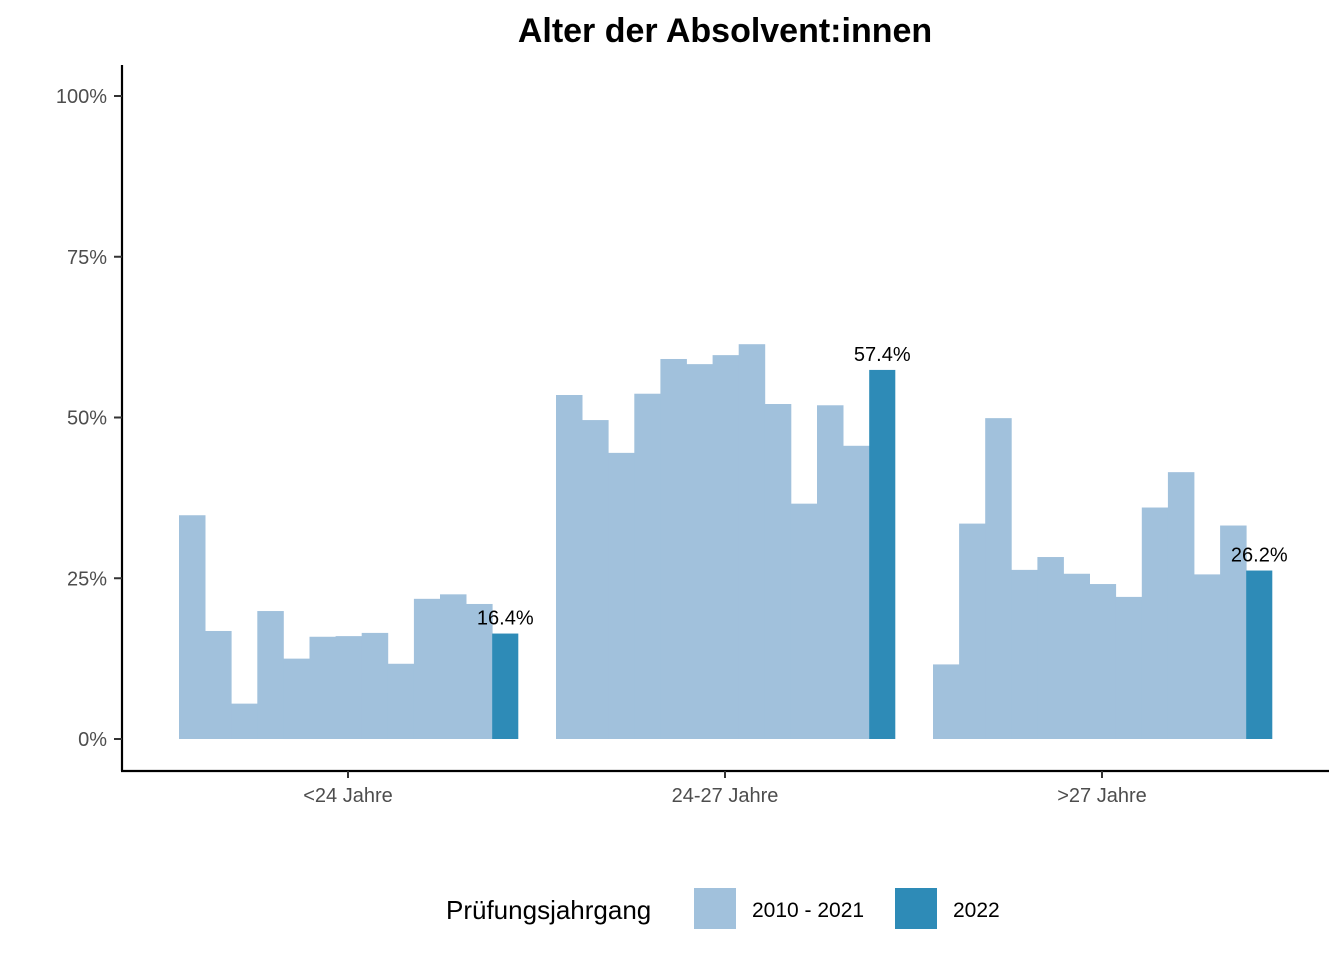  What do you see at coordinates (882, 355) in the screenshot?
I see `value-label: 57.4%` at bounding box center [882, 355].